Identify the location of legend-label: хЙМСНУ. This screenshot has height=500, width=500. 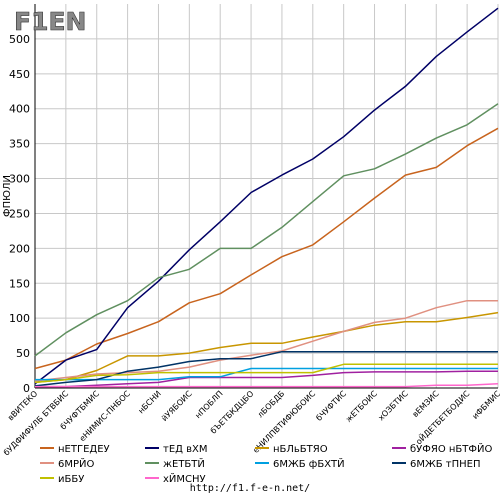
(184, 478).